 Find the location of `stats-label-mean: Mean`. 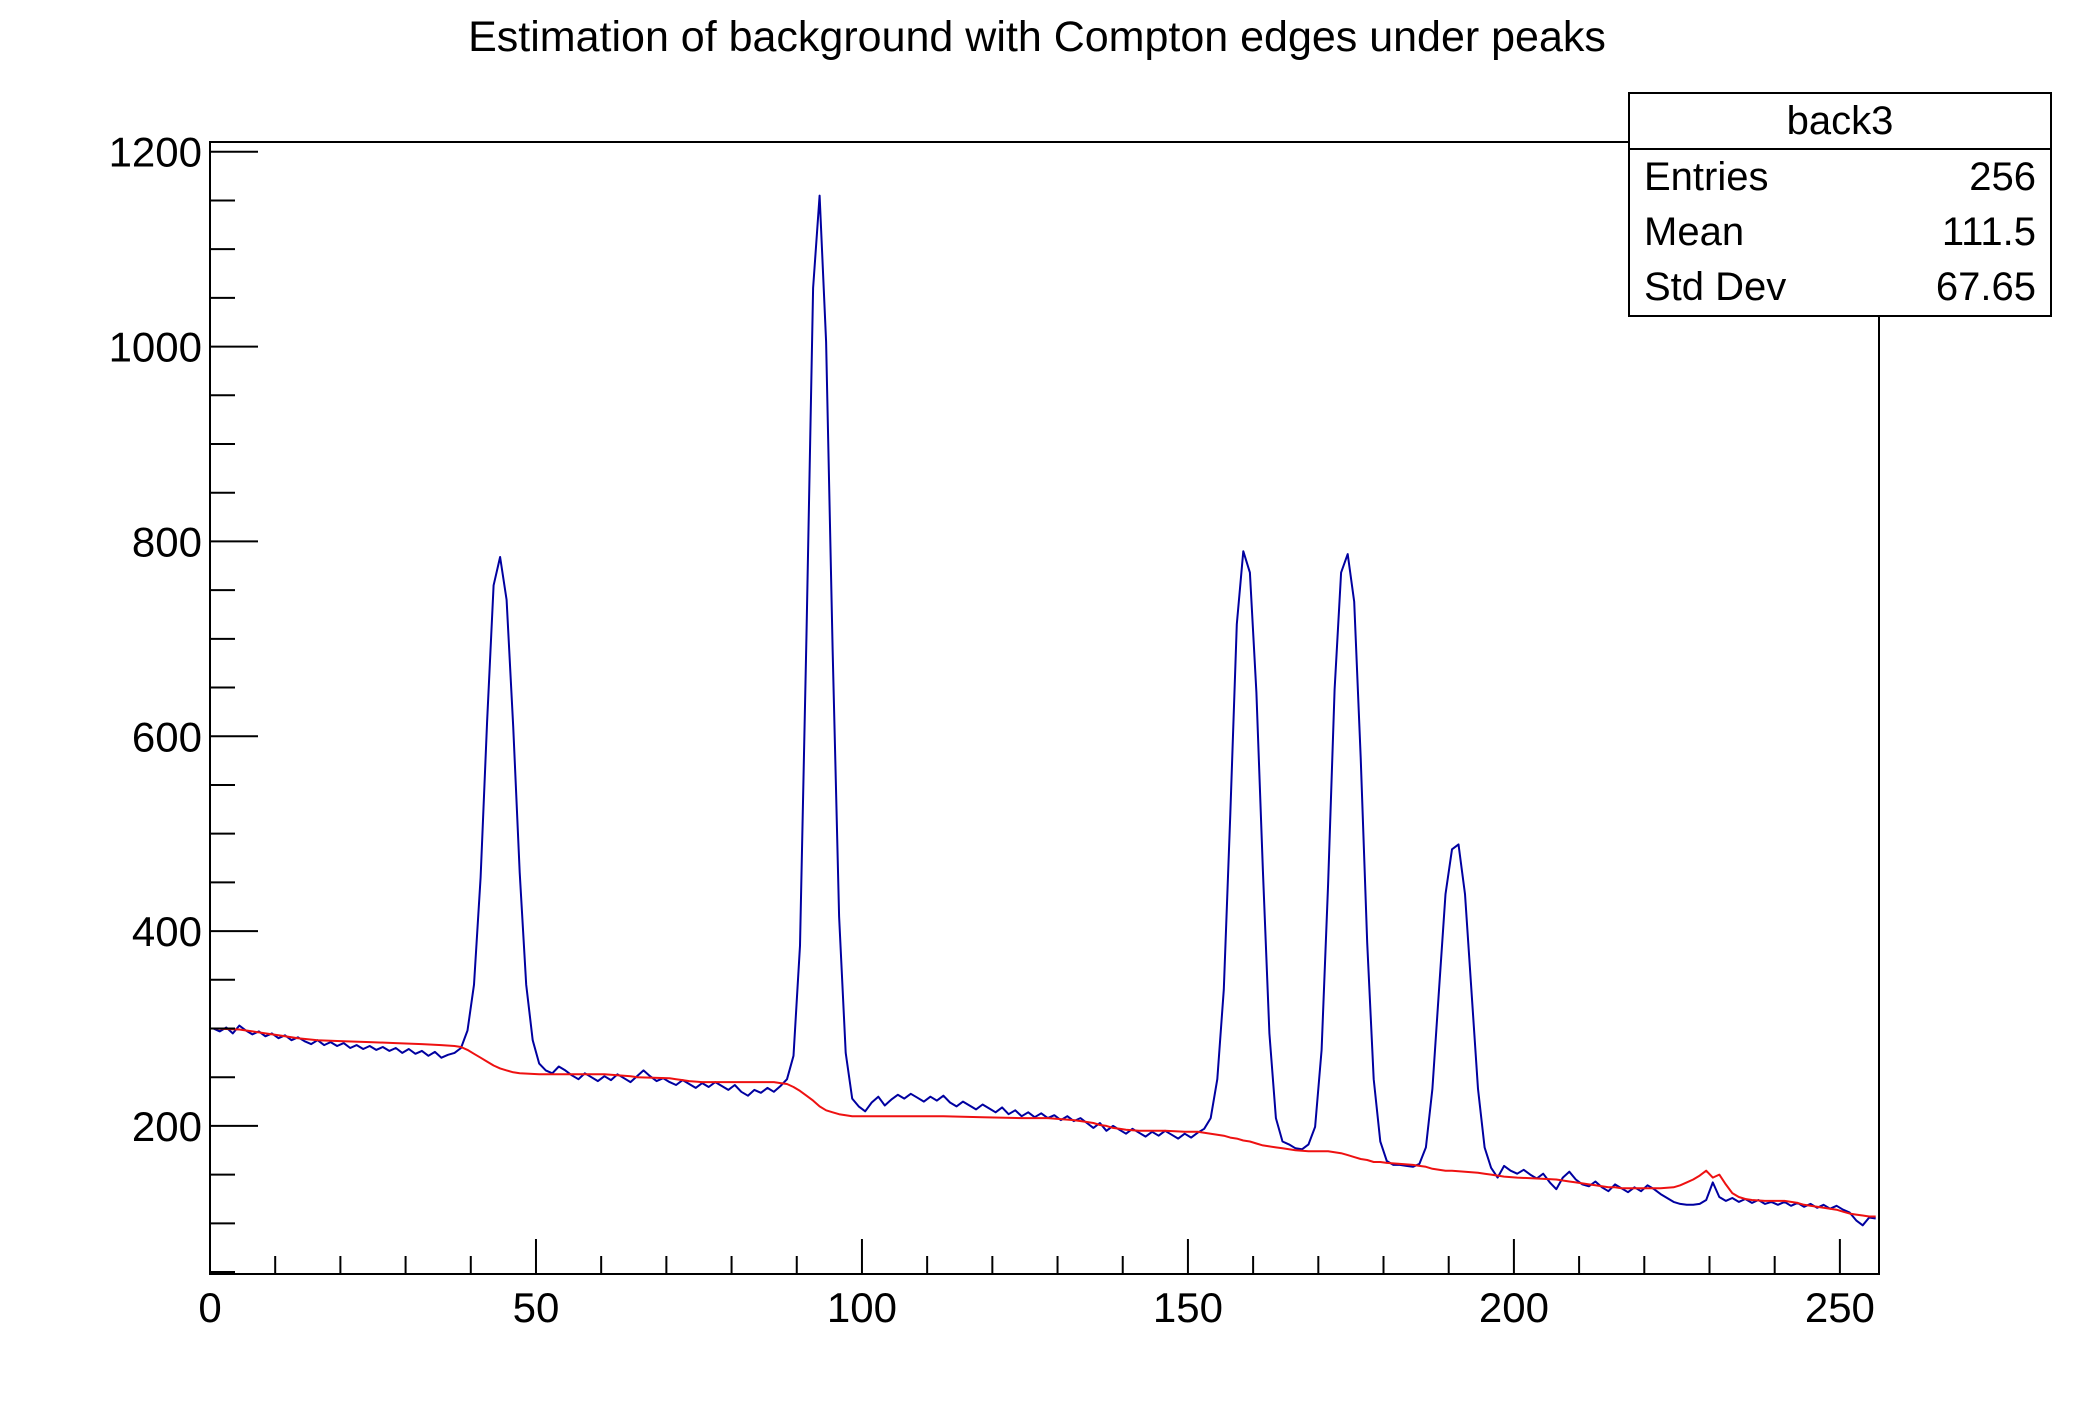

stats-label-mean: Mean is located at coordinates (1694, 232).